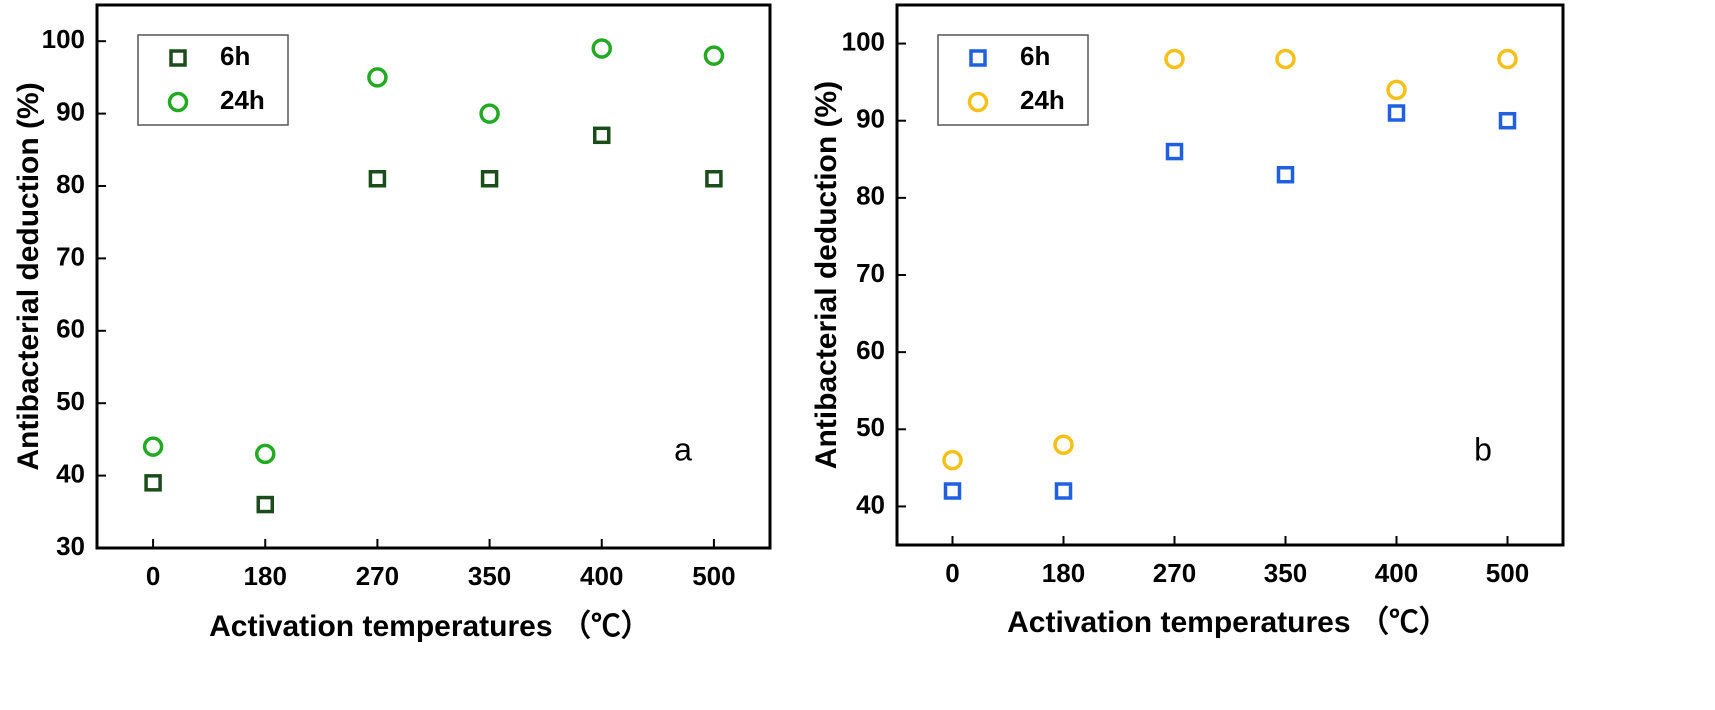 Image resolution: width=1715 pixels, height=710 pixels. I want to click on annotation: b, so click(1483, 449).